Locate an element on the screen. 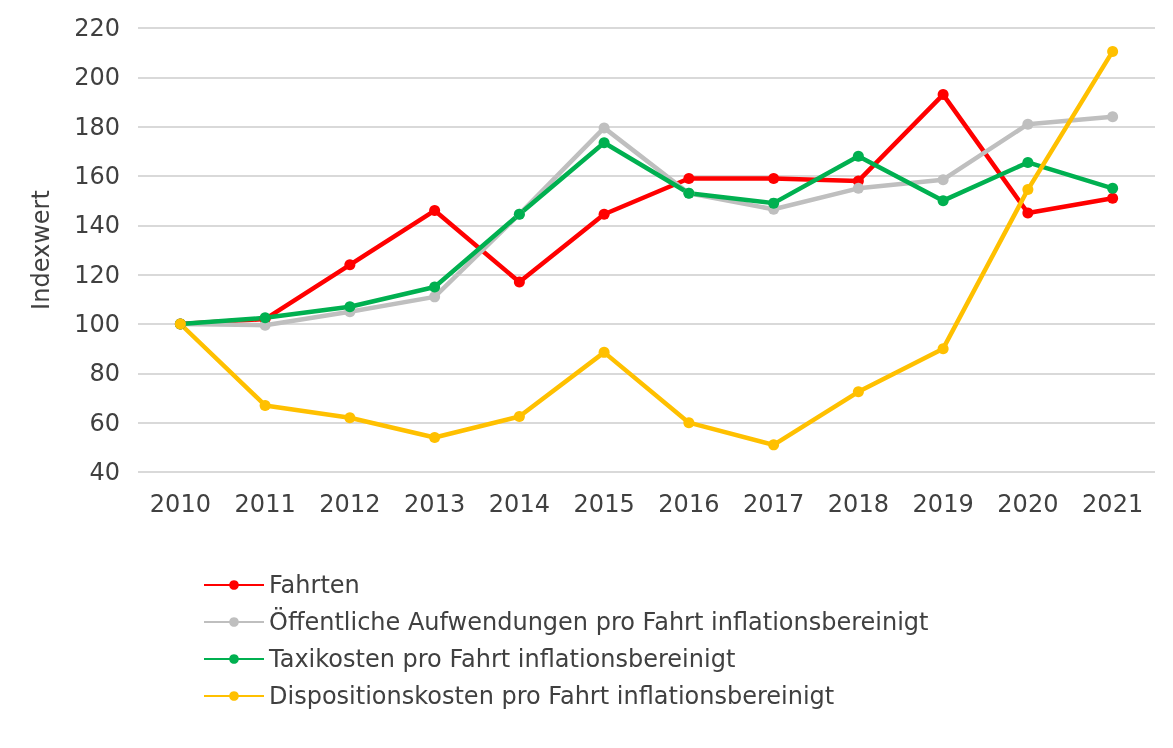 This screenshot has width=1173, height=748. legend-label: Fahrten is located at coordinates (314, 585).